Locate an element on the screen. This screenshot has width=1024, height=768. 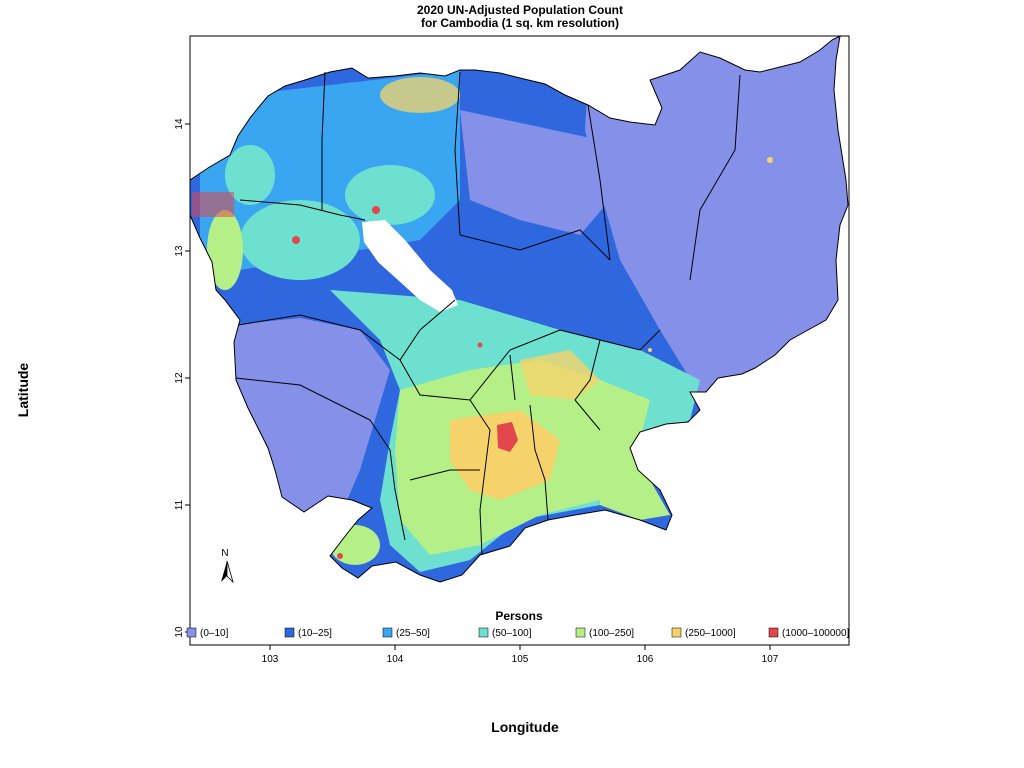
x-axis-label: Longitude is located at coordinates (525, 727).